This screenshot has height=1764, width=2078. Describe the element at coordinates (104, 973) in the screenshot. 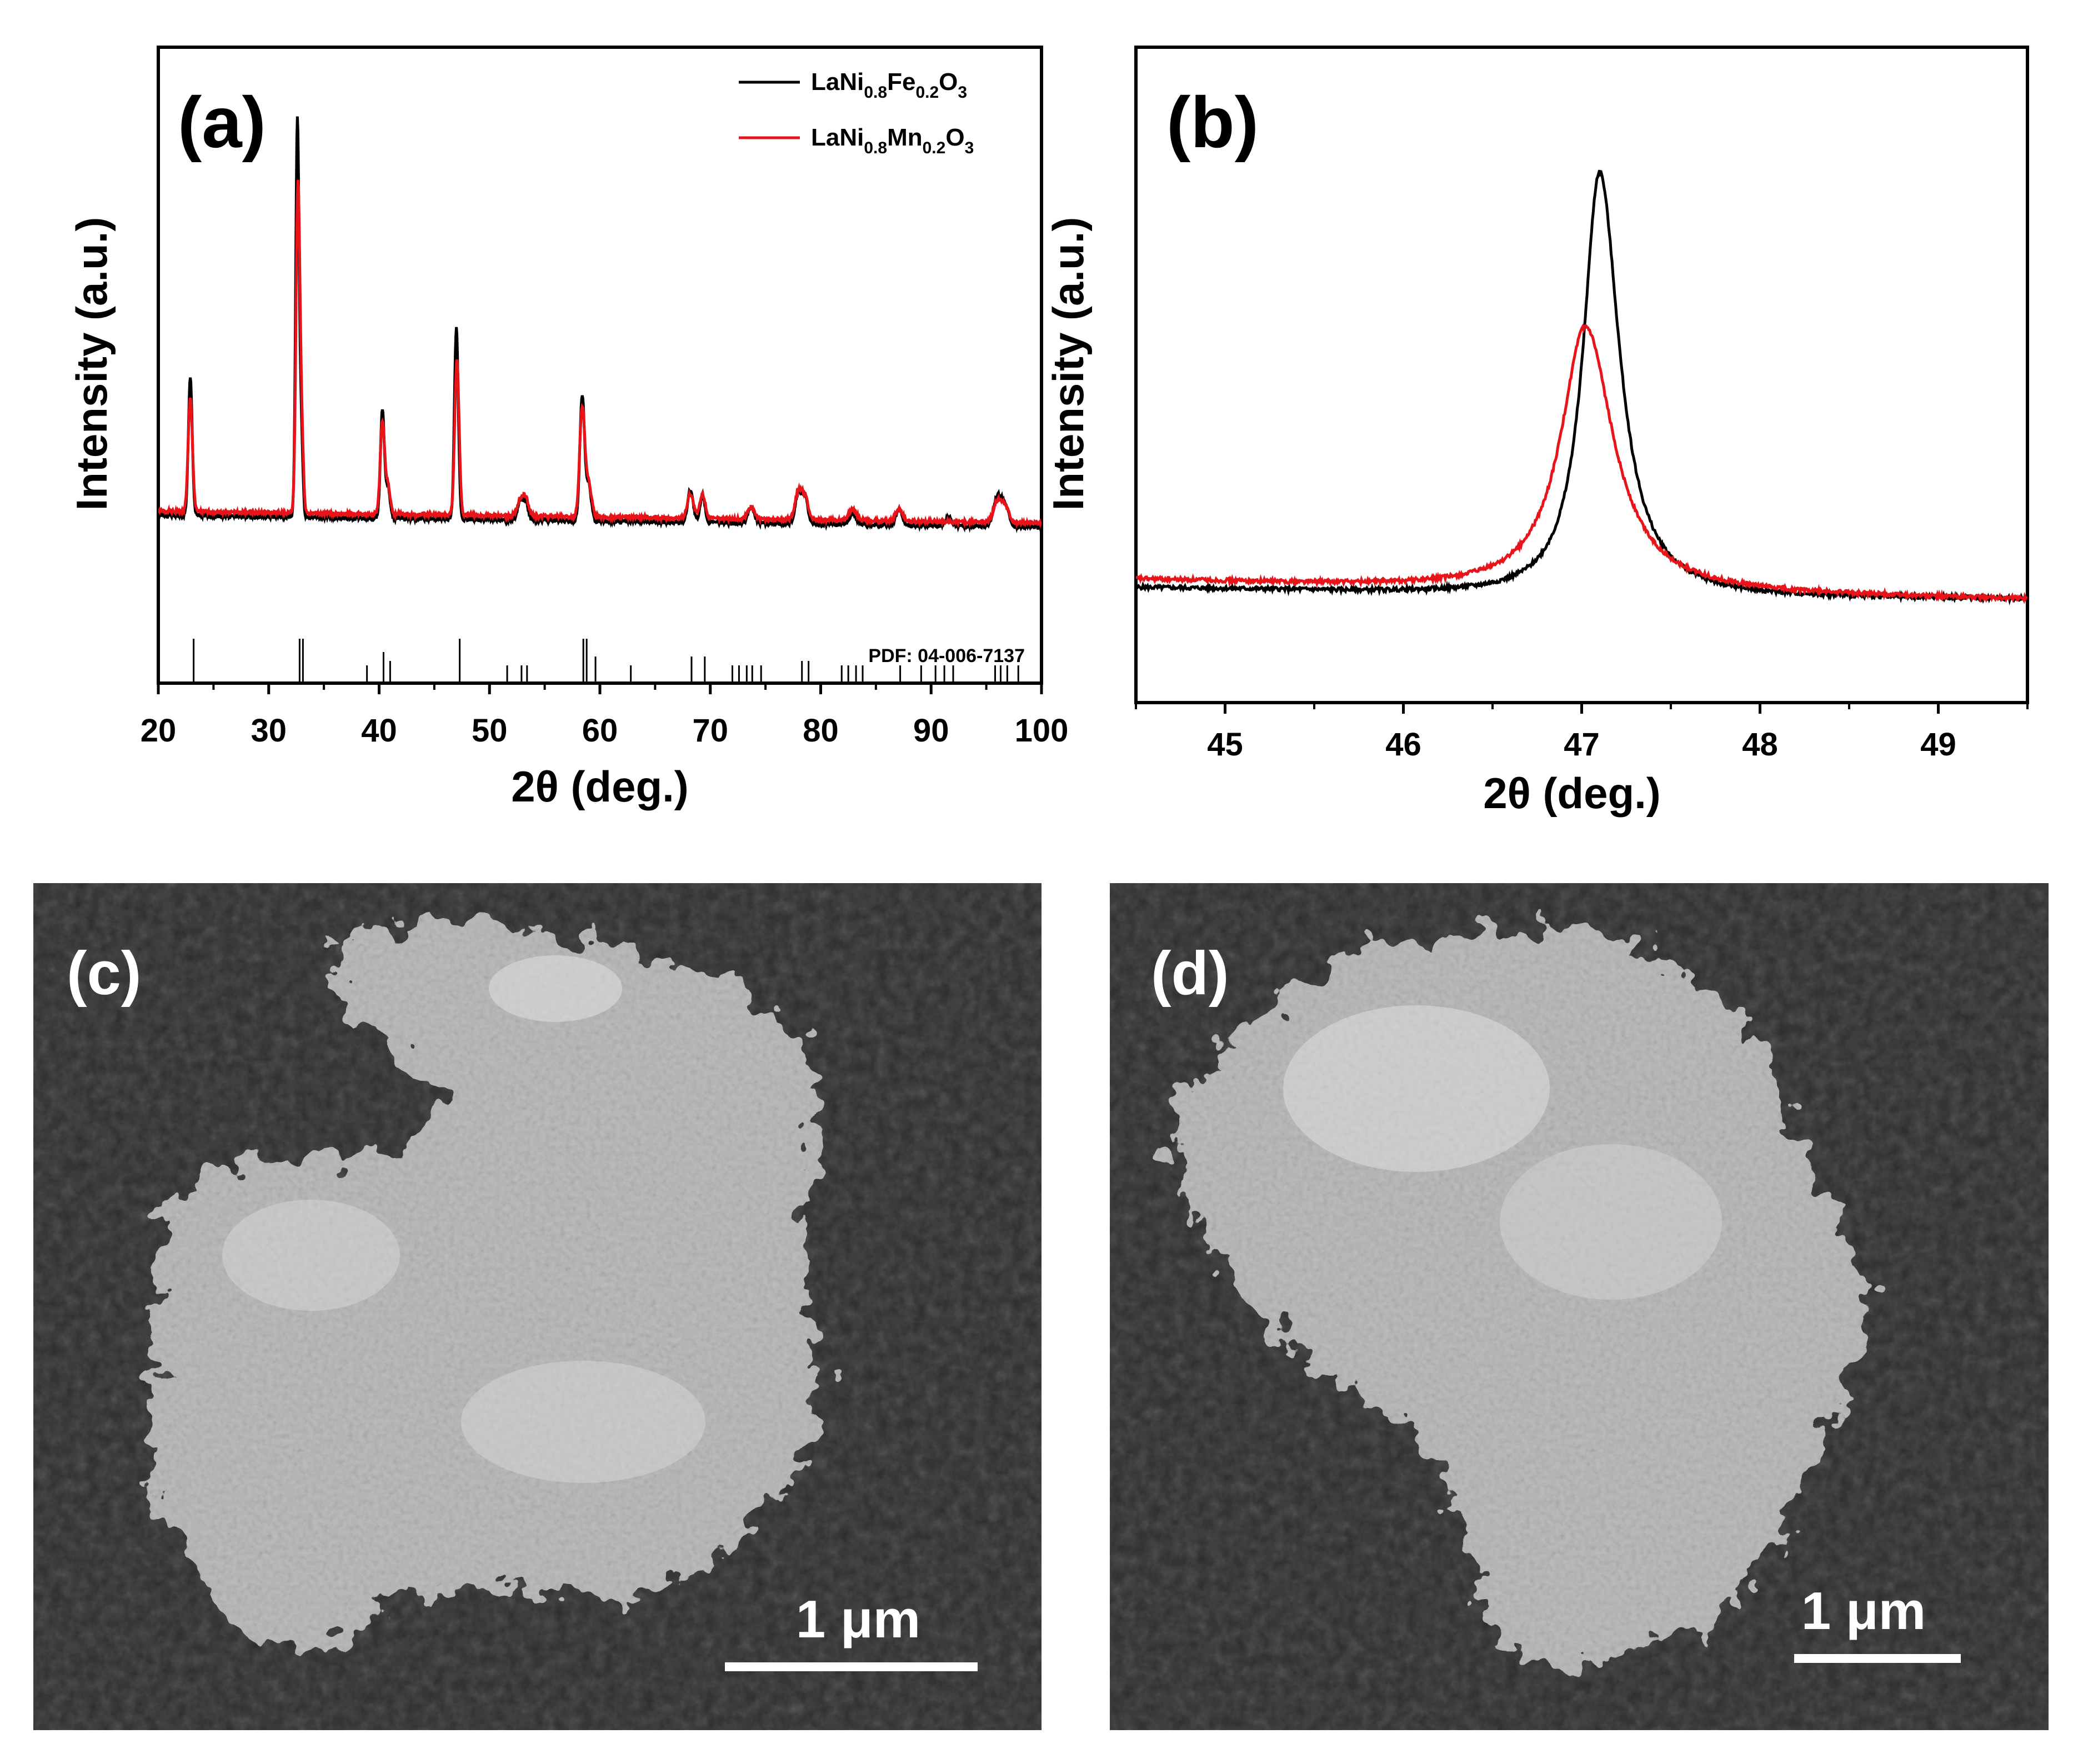

I see `sem-c-panel-label: (c)` at that location.